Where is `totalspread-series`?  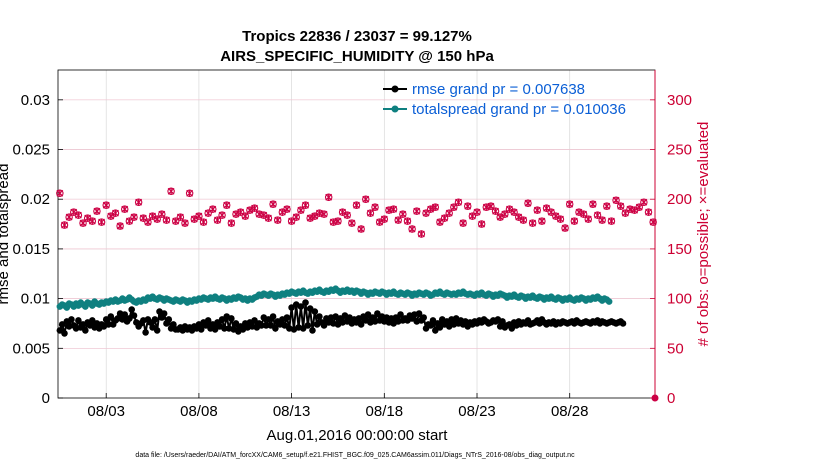
totalspread-series is located at coordinates (334, 298).